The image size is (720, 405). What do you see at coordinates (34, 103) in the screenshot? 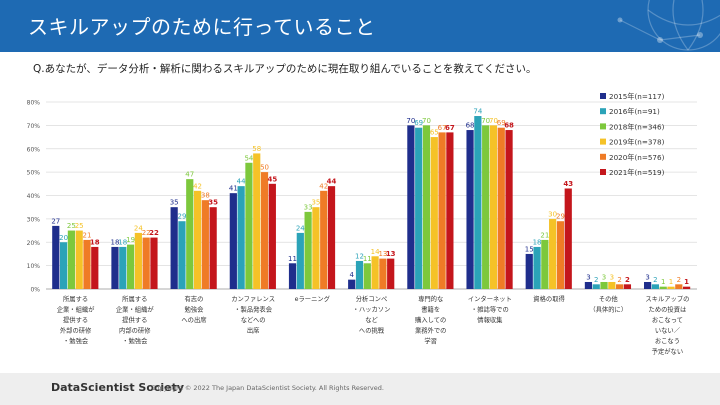
I see `y-tick-label: 80%` at bounding box center [34, 103].